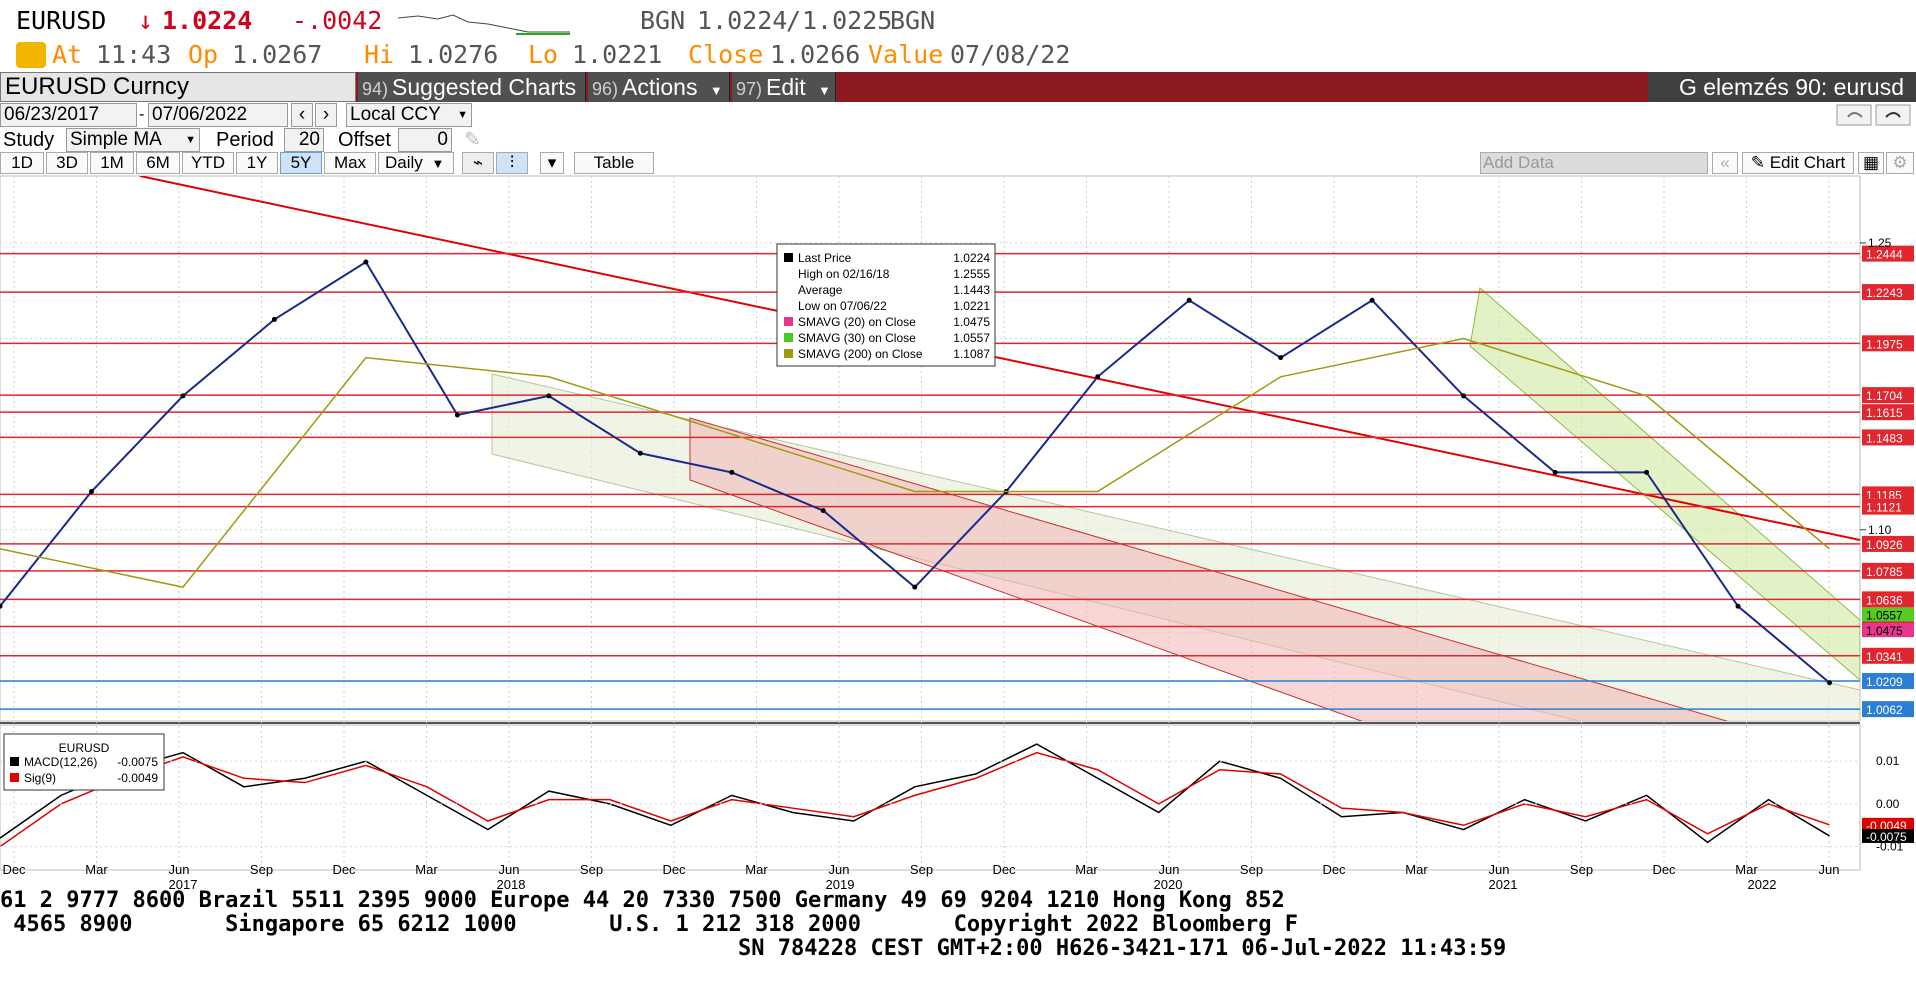 Image resolution: width=1916 pixels, height=1002 pixels. Describe the element at coordinates (1798, 163) in the screenshot. I see `edit-chart-button: ✎ Edit Chart` at that location.